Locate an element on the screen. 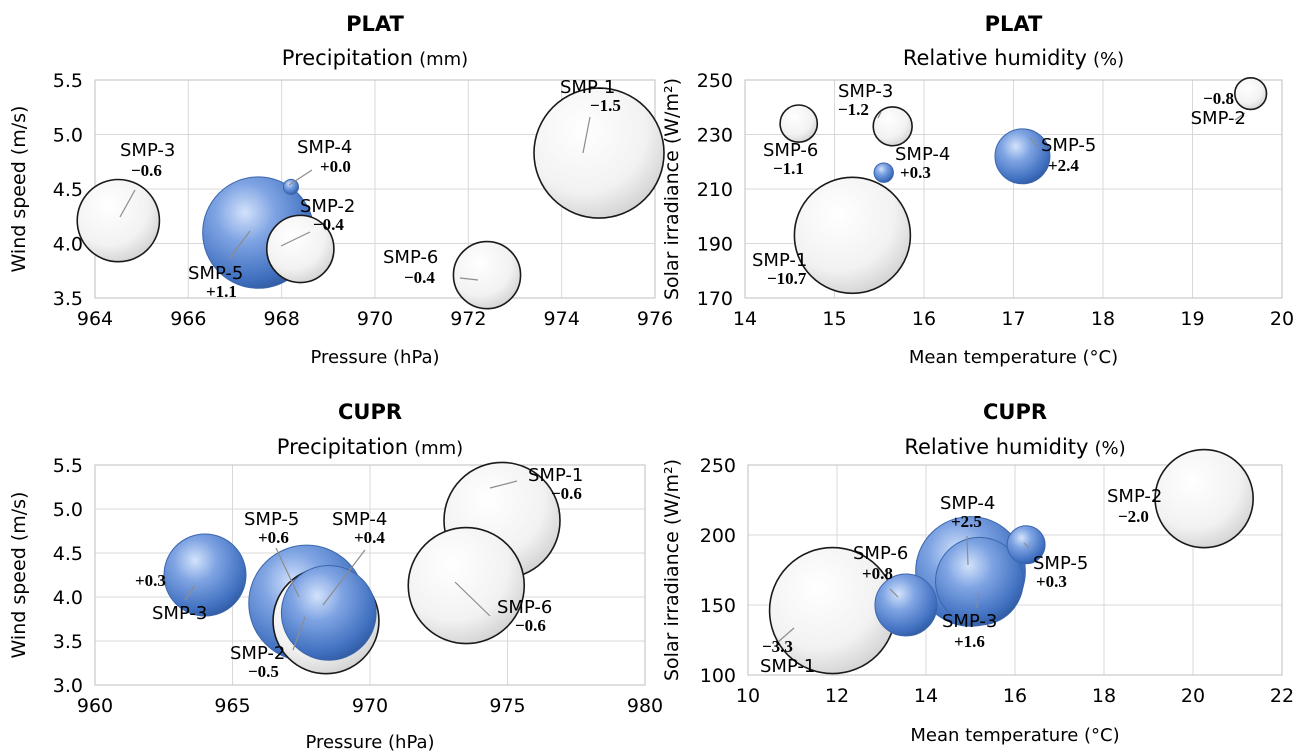 The image size is (1293, 754). x-tick-label: 18 is located at coordinates (1103, 319).